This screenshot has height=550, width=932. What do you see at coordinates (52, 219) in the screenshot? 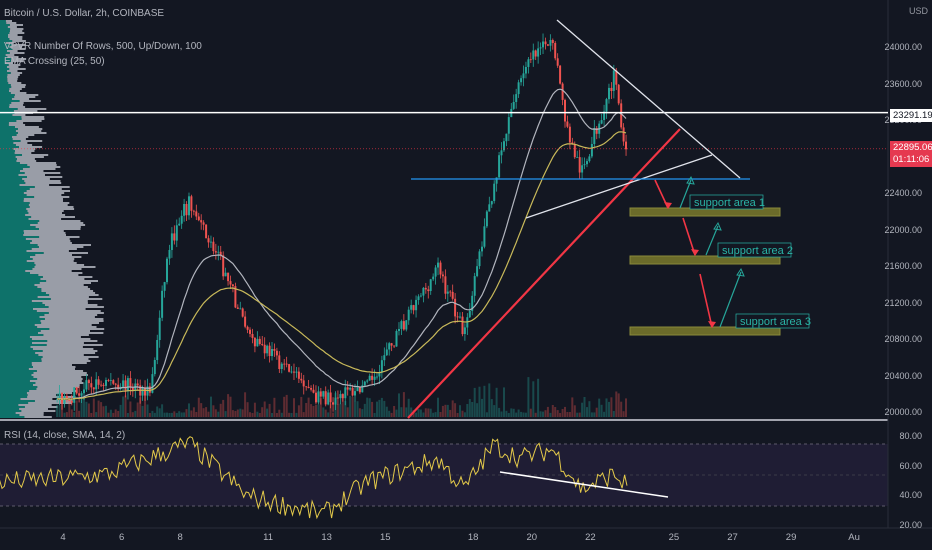
I see `volume-profile` at bounding box center [52, 219].